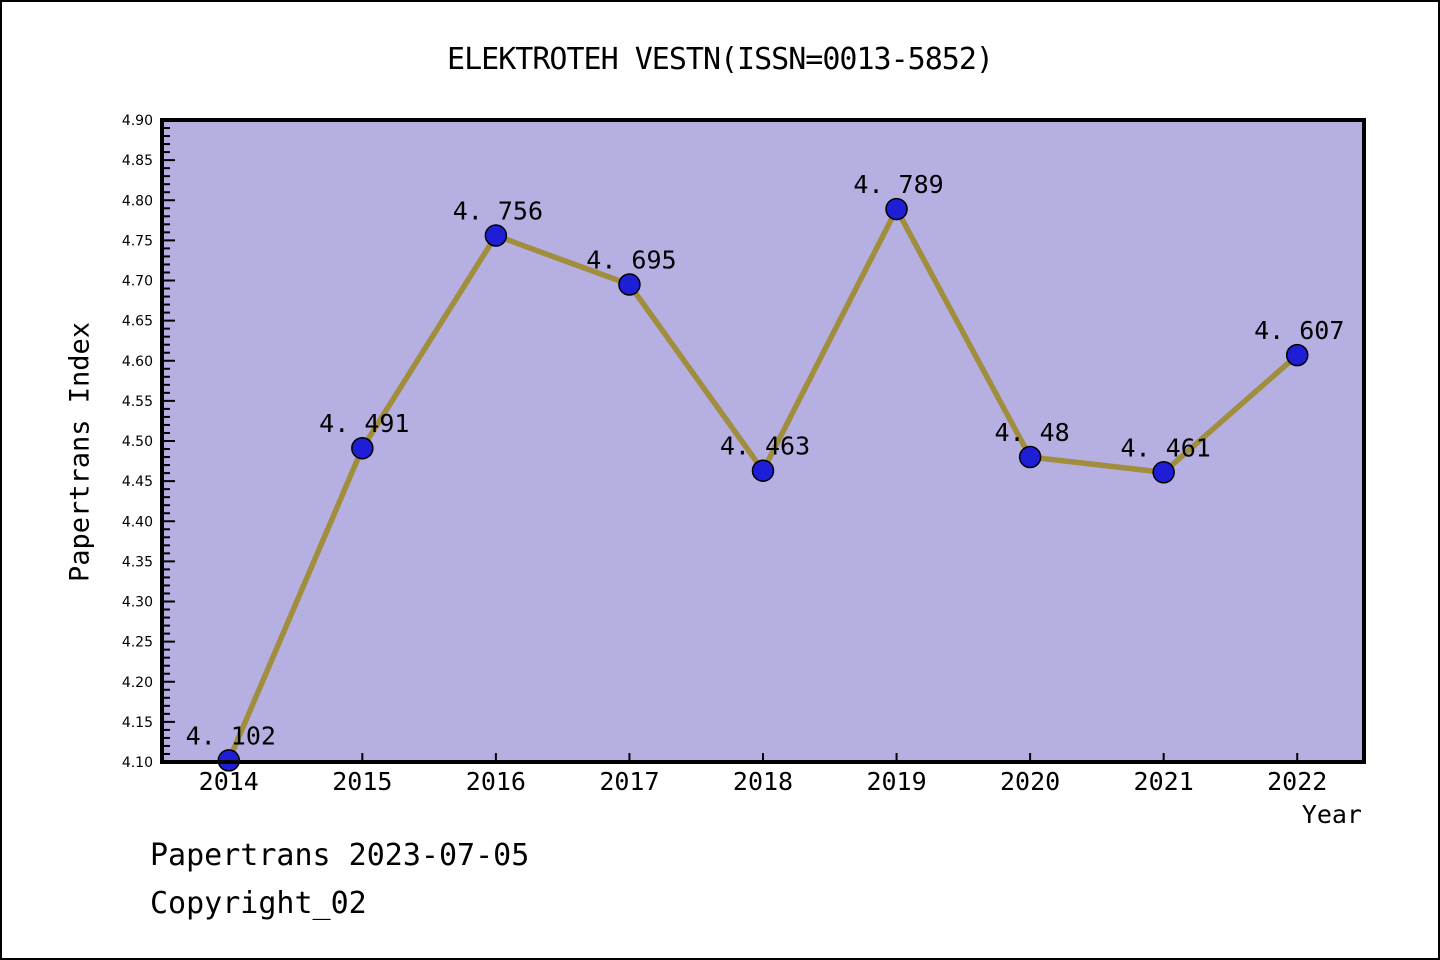  Describe the element at coordinates (765, 446) in the screenshot. I see `data-point-label: 4. 463` at that location.